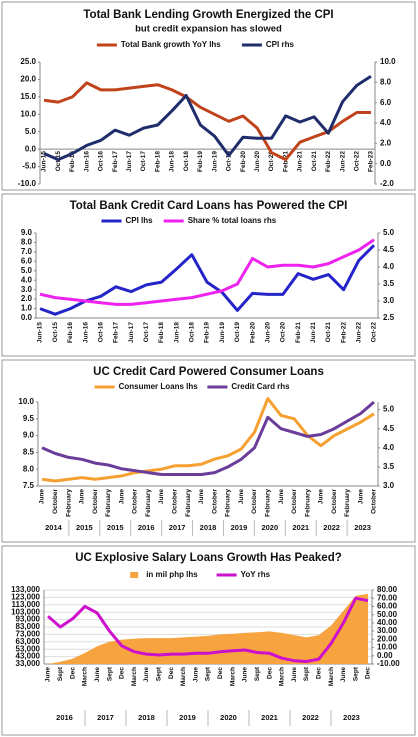 This screenshot has height=737, width=418. What do you see at coordinates (389, 283) in the screenshot?
I see `y2-tick-label: 3.5` at bounding box center [389, 283].